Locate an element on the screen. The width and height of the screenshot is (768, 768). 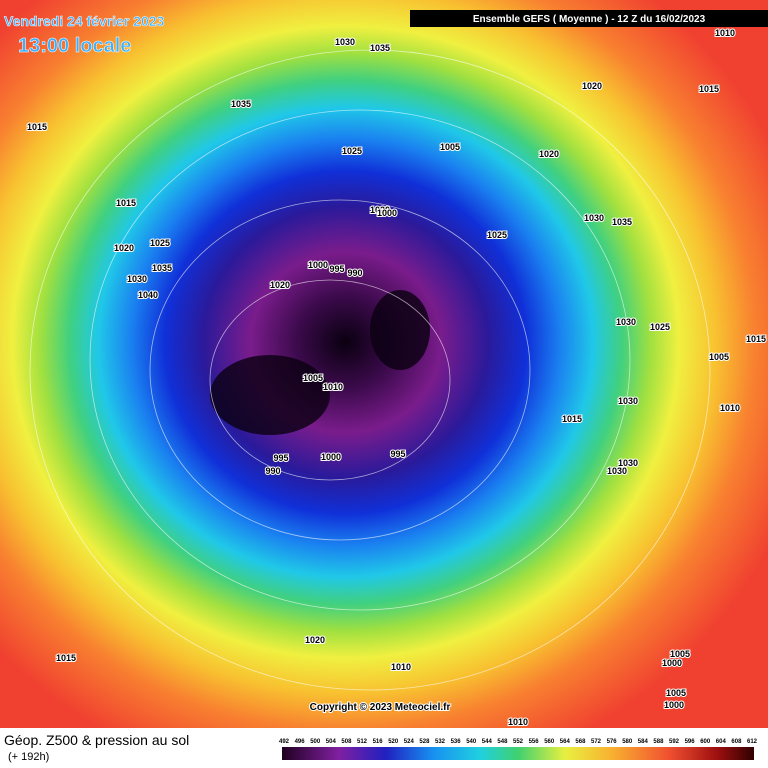
scale-label: 504 is located at coordinates (331, 742).